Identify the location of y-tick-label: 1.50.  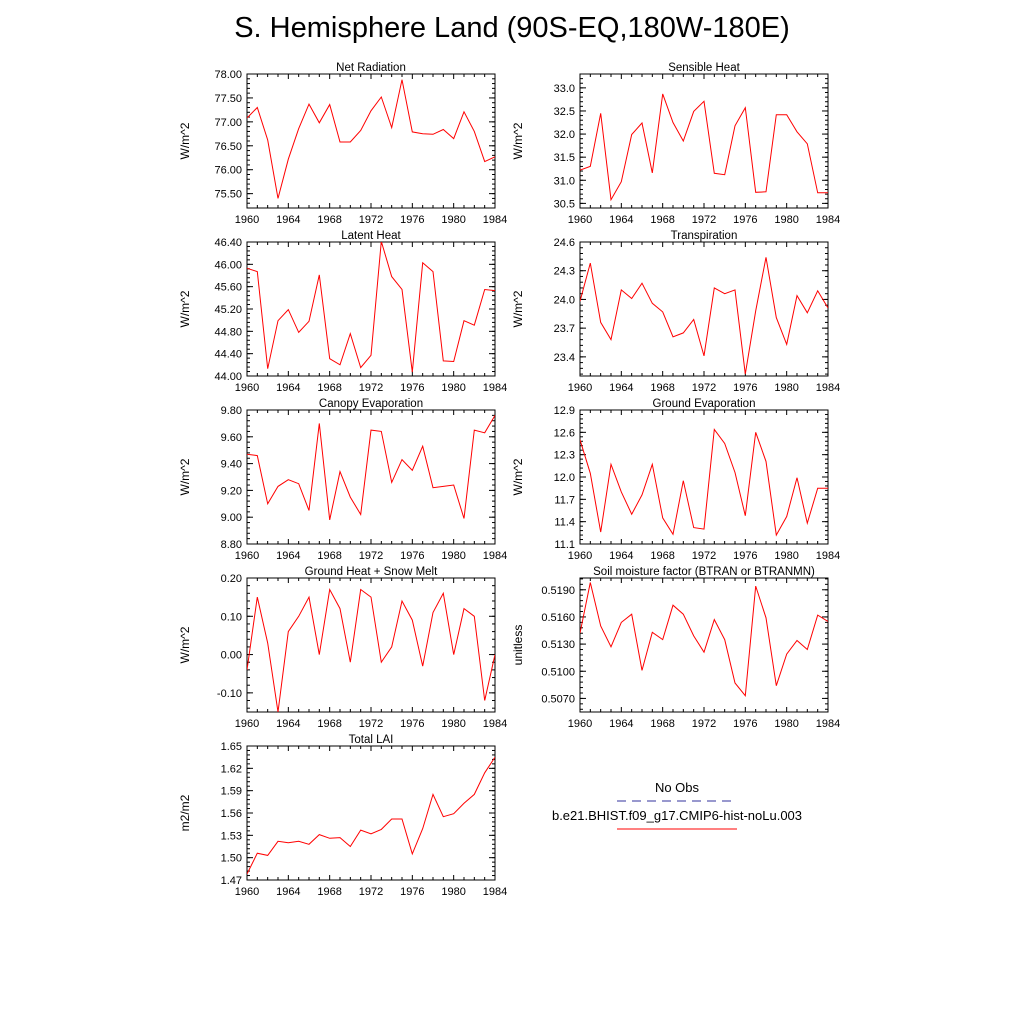
(231, 859).